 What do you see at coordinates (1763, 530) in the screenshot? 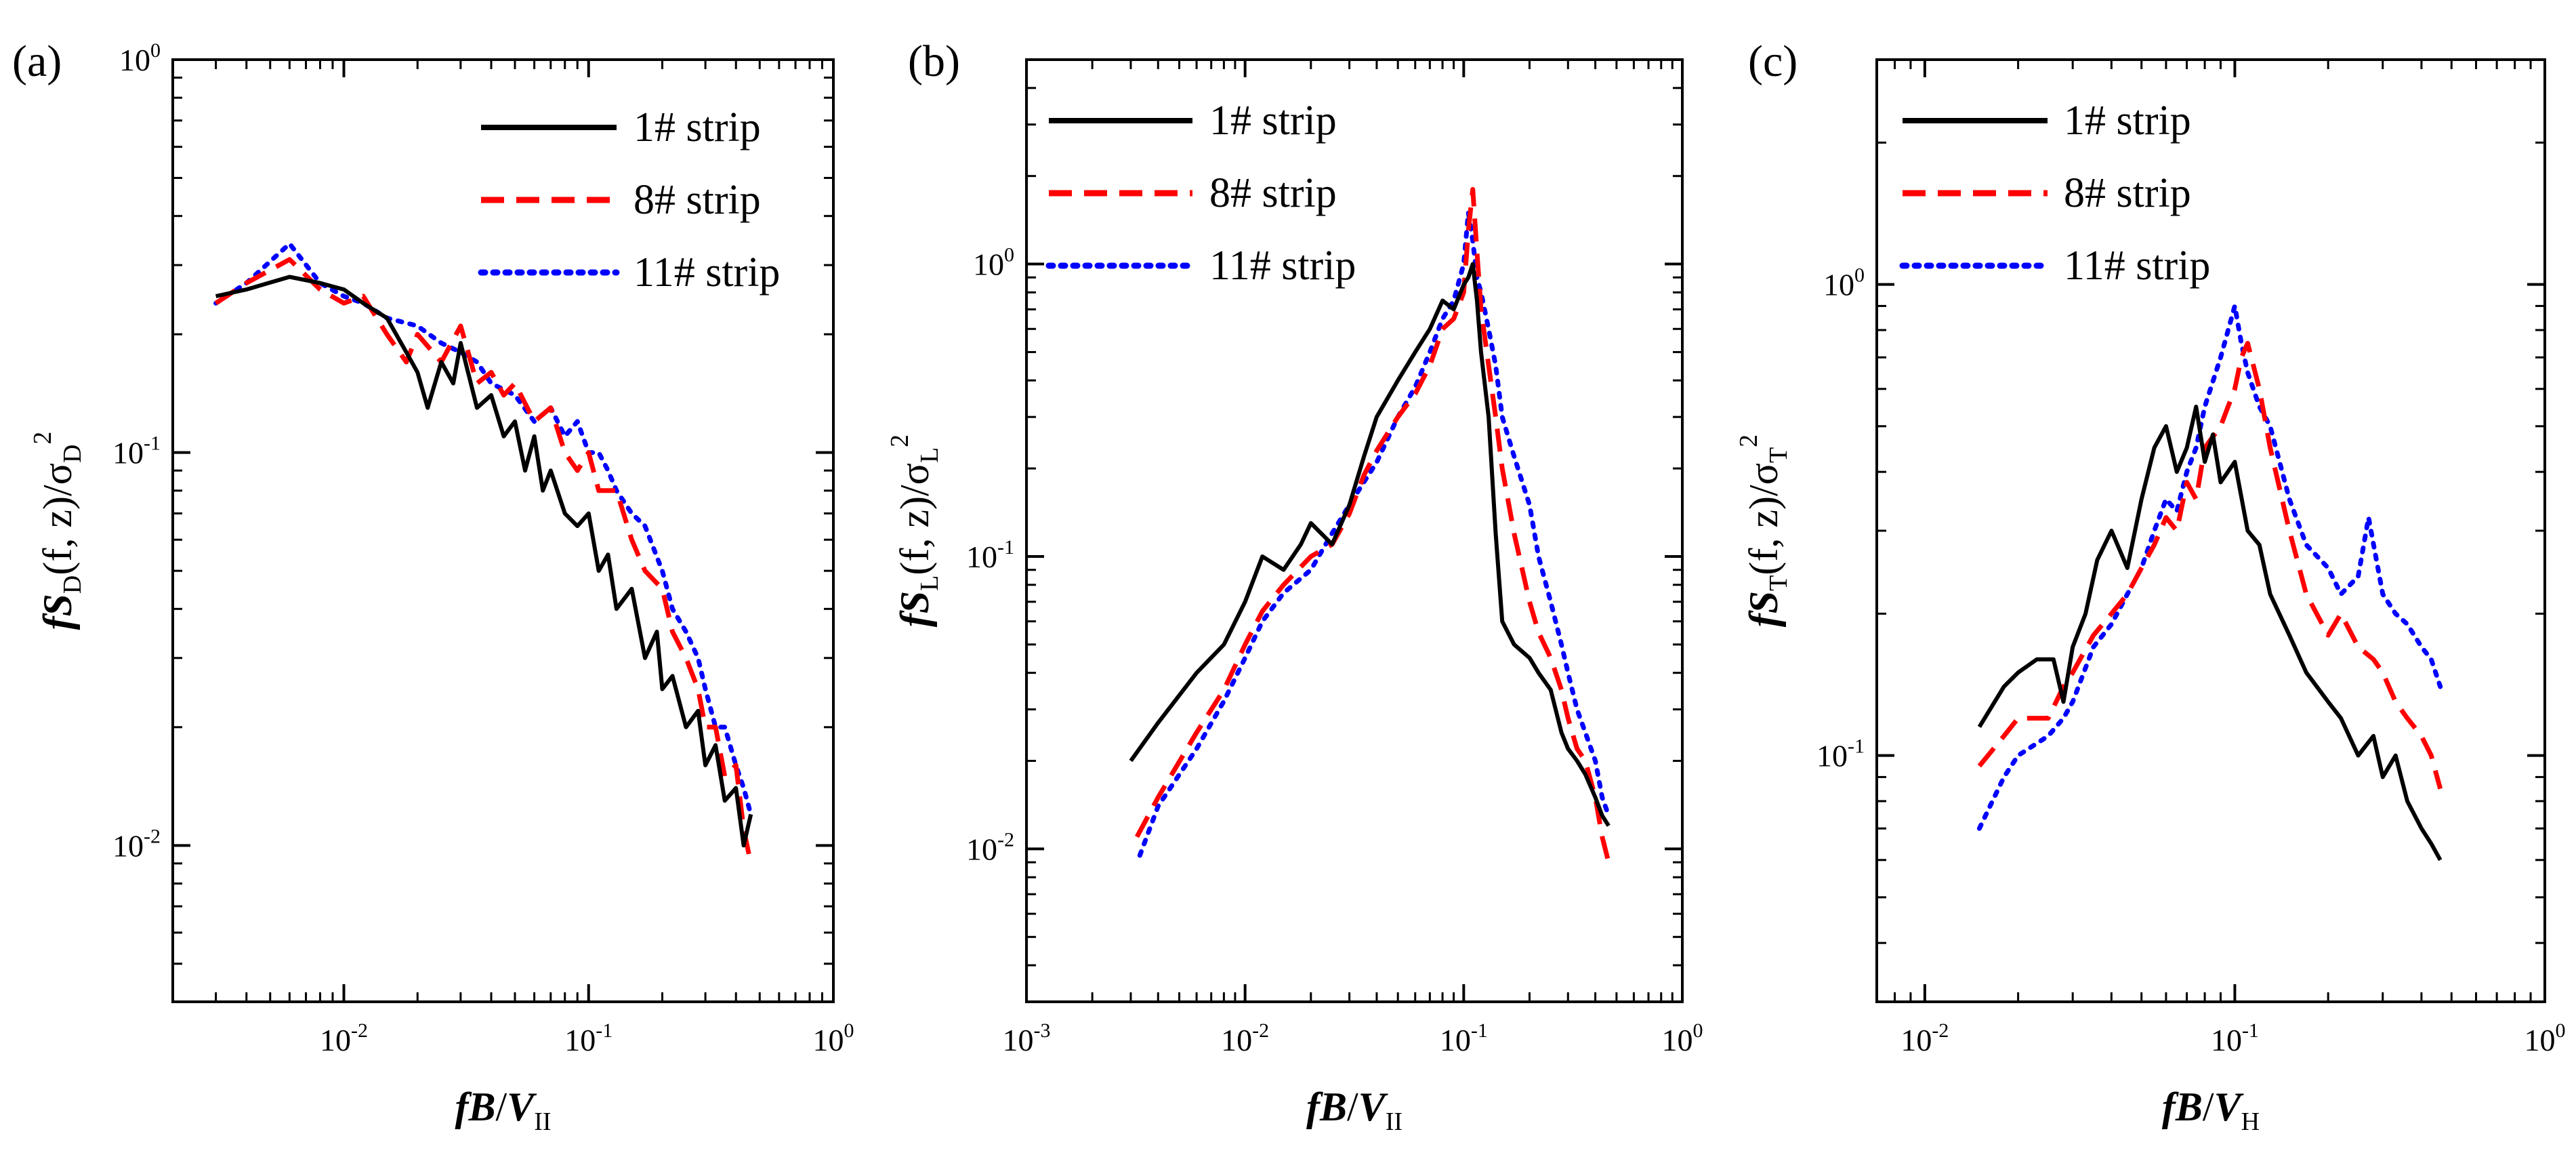
I see `y-axis-label: fST(f, z)/σT2` at bounding box center [1763, 530].